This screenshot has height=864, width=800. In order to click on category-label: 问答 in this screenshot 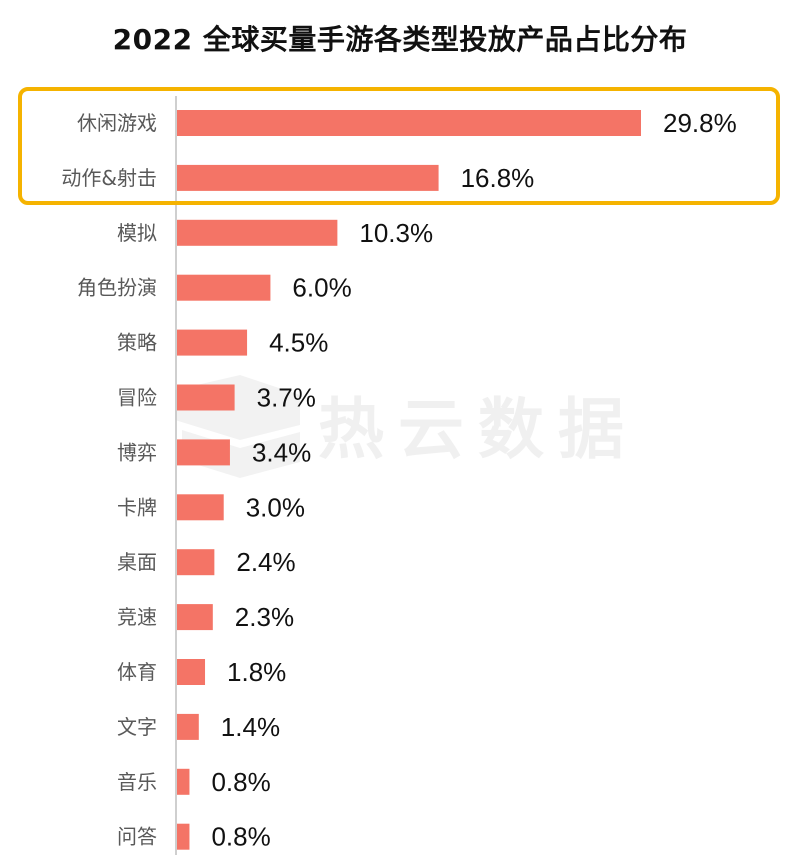, I will do `click(137, 837)`.